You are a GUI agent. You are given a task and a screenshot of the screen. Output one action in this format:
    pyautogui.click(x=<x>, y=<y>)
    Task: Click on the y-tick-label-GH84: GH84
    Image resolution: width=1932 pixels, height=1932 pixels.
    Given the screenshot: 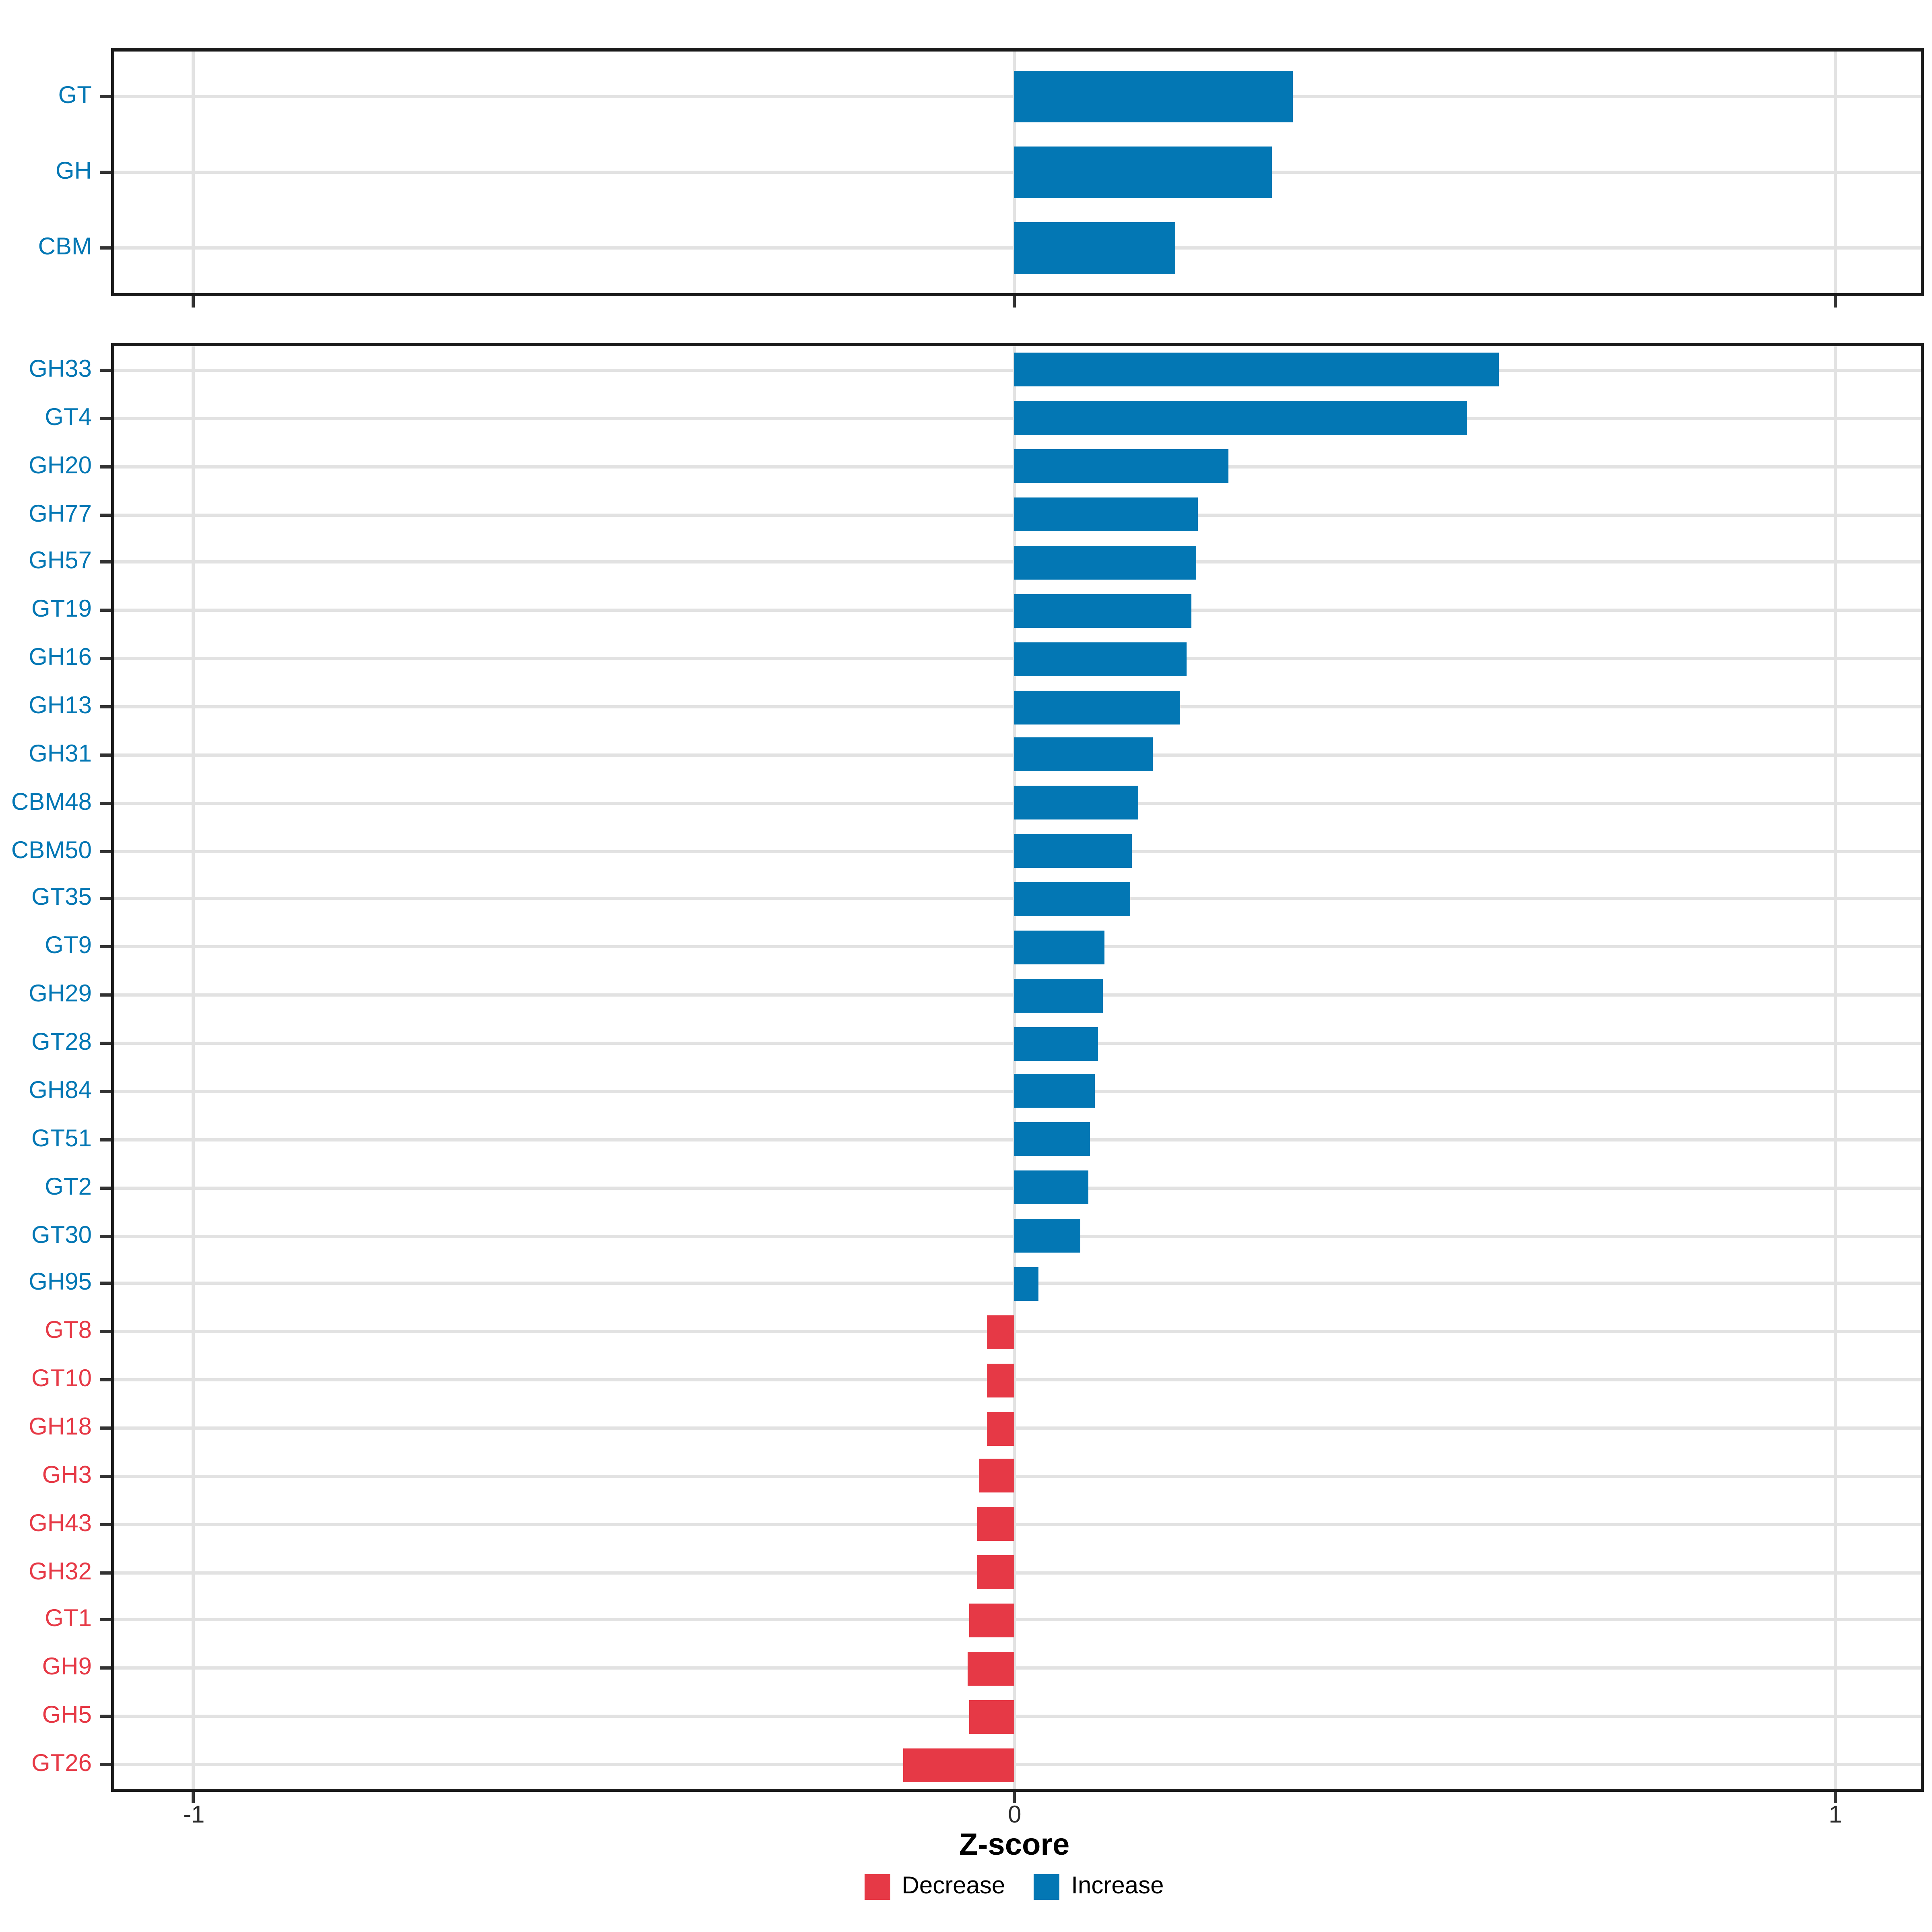 What is the action you would take?
    pyautogui.click(x=60, y=1090)
    